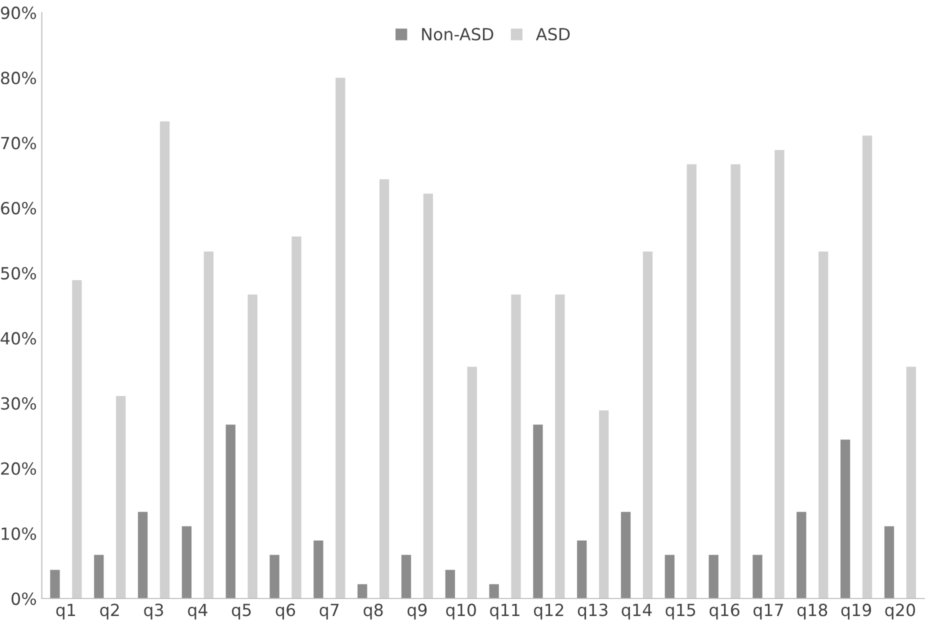 The height and width of the screenshot is (630, 929). What do you see at coordinates (505, 612) in the screenshot?
I see `x-tick-label: q11` at bounding box center [505, 612].